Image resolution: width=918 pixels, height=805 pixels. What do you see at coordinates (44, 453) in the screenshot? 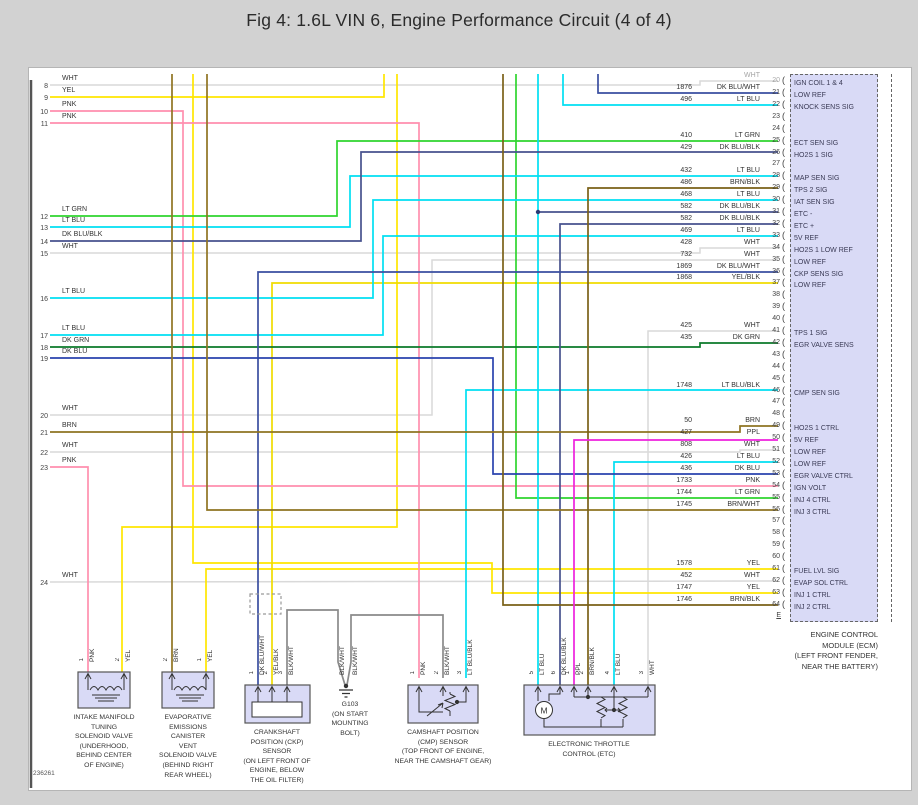
I see `left-pin-number: 22` at bounding box center [44, 453].